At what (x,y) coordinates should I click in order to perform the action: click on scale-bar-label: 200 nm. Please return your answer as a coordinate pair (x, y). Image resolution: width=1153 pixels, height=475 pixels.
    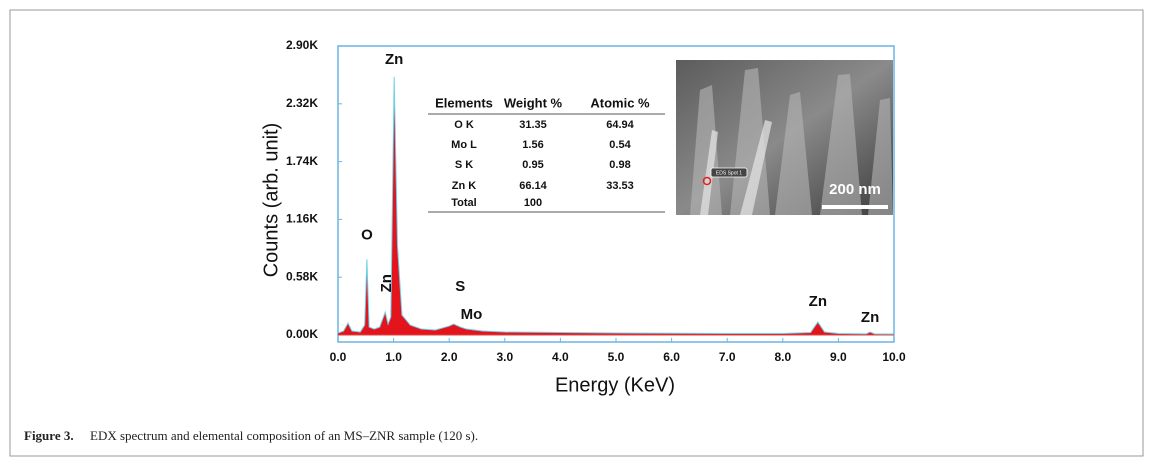
    Looking at the image, I should click on (855, 189).